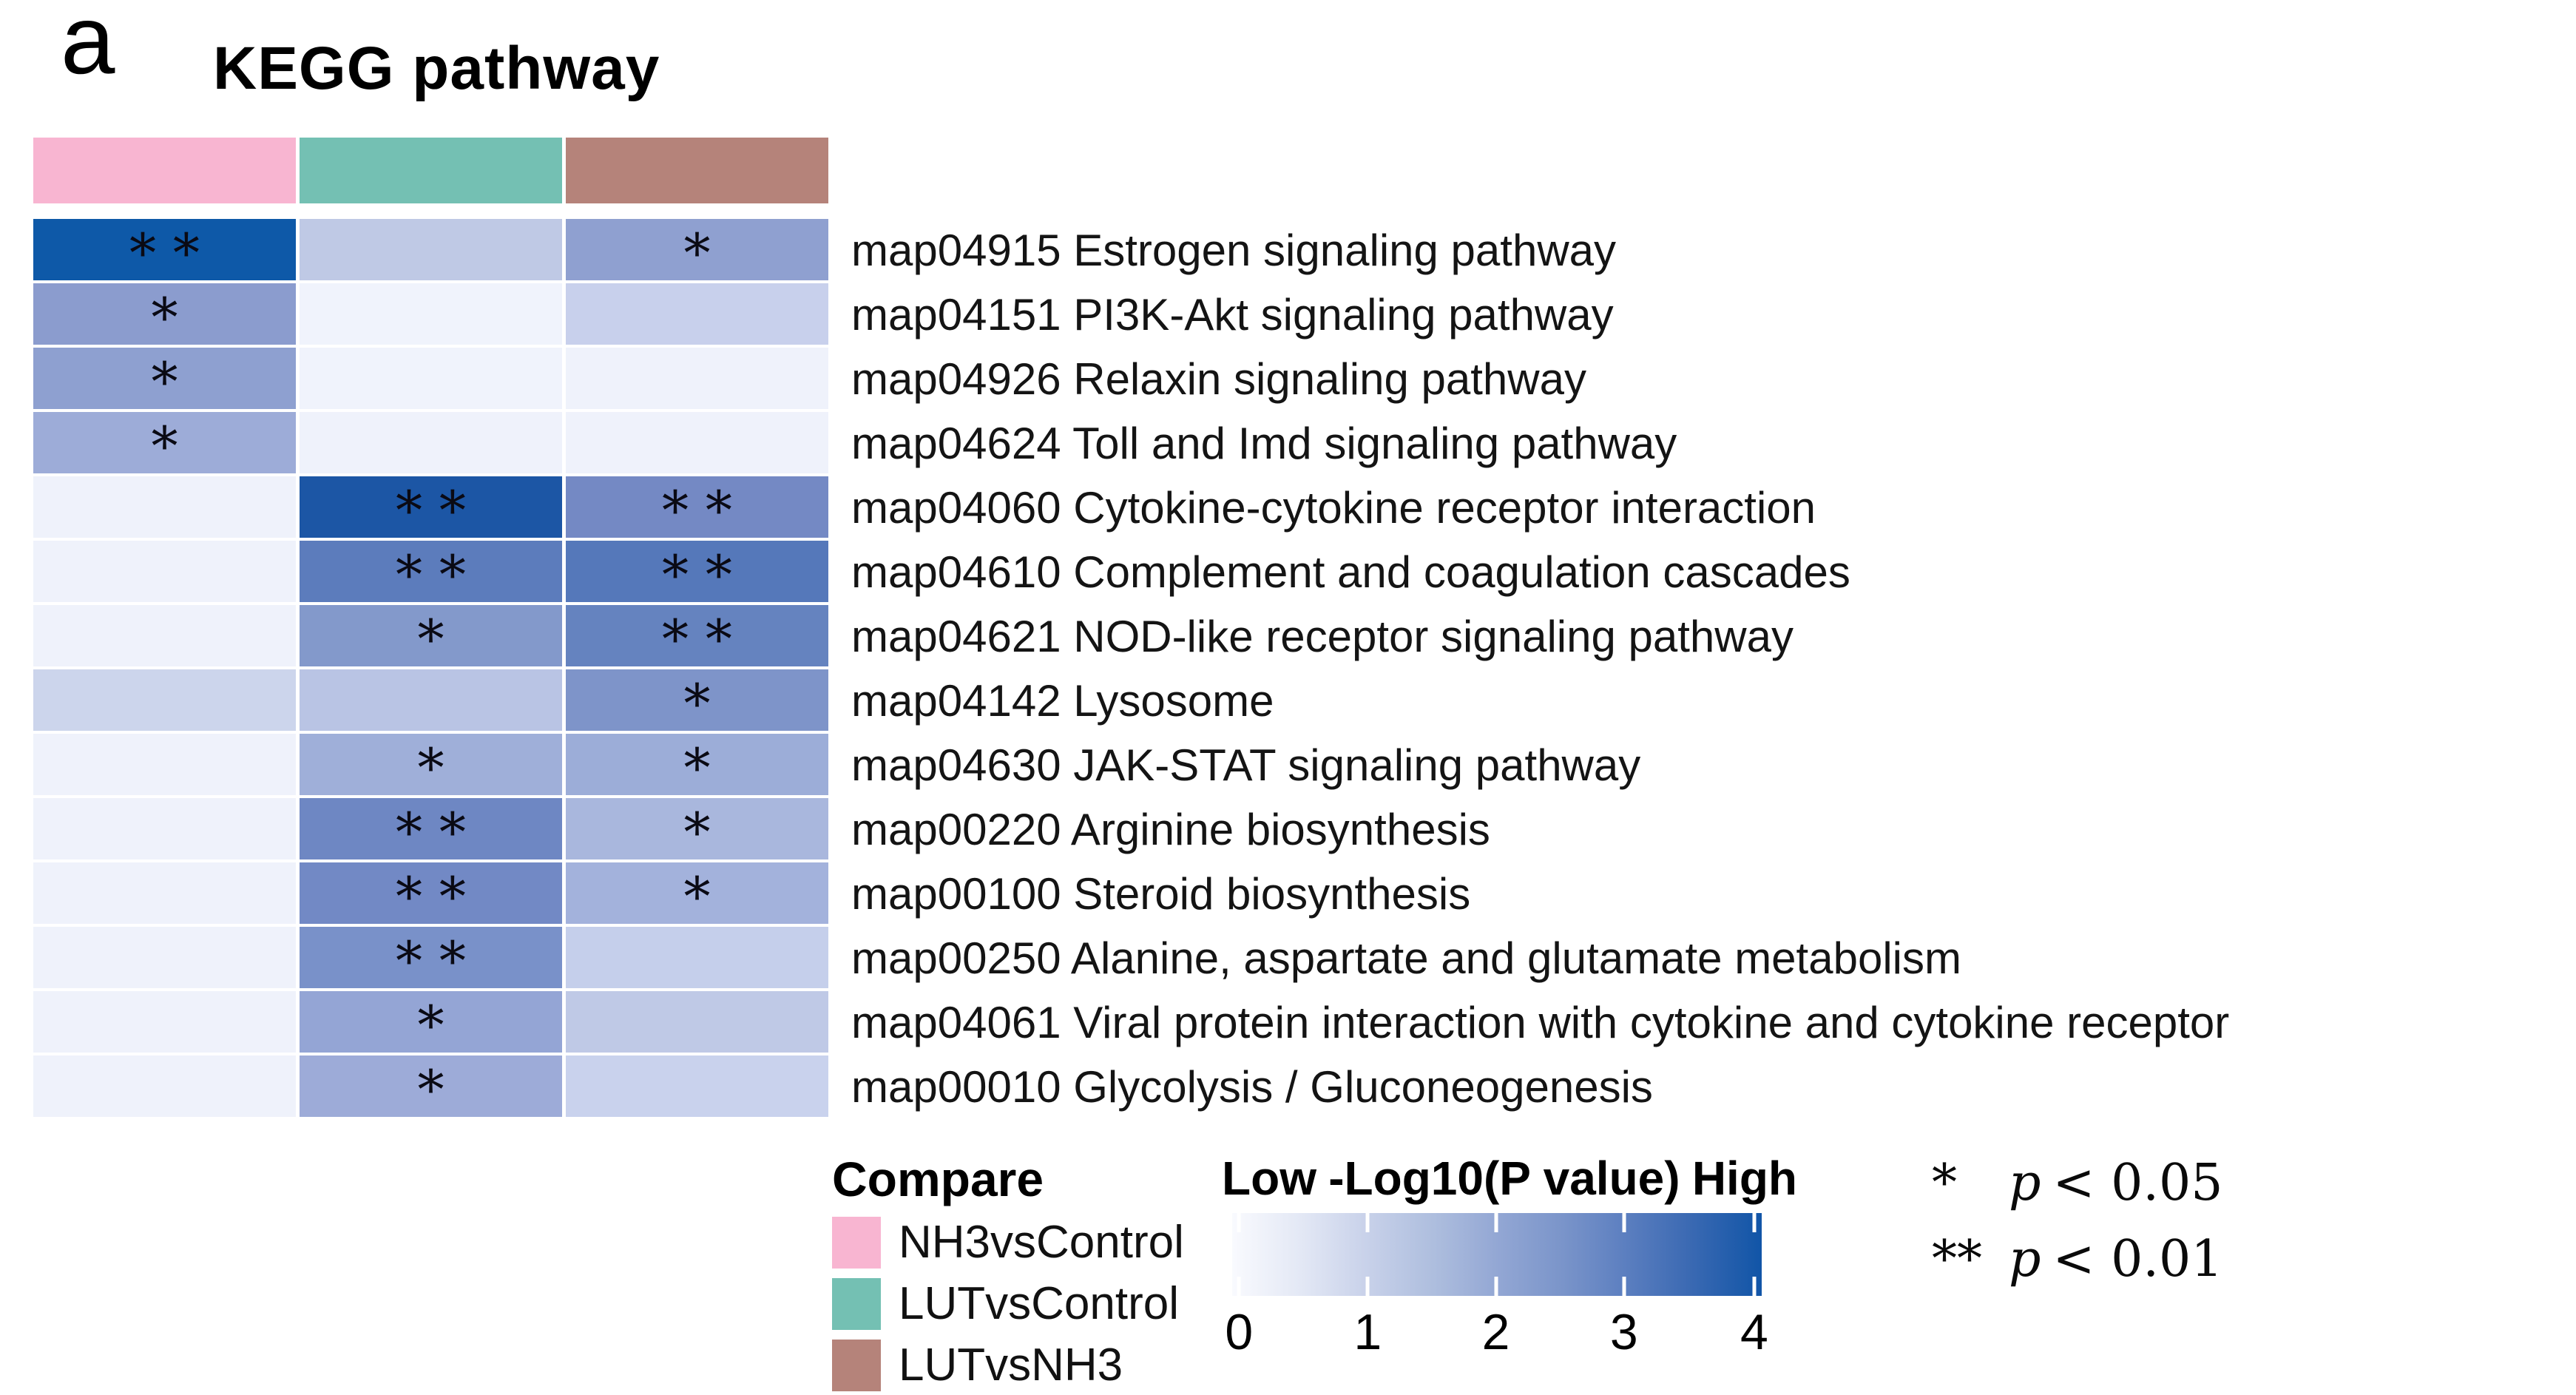 The image size is (2576, 1395). Describe the element at coordinates (938, 1179) in the screenshot. I see `legend-title: Compare` at that location.